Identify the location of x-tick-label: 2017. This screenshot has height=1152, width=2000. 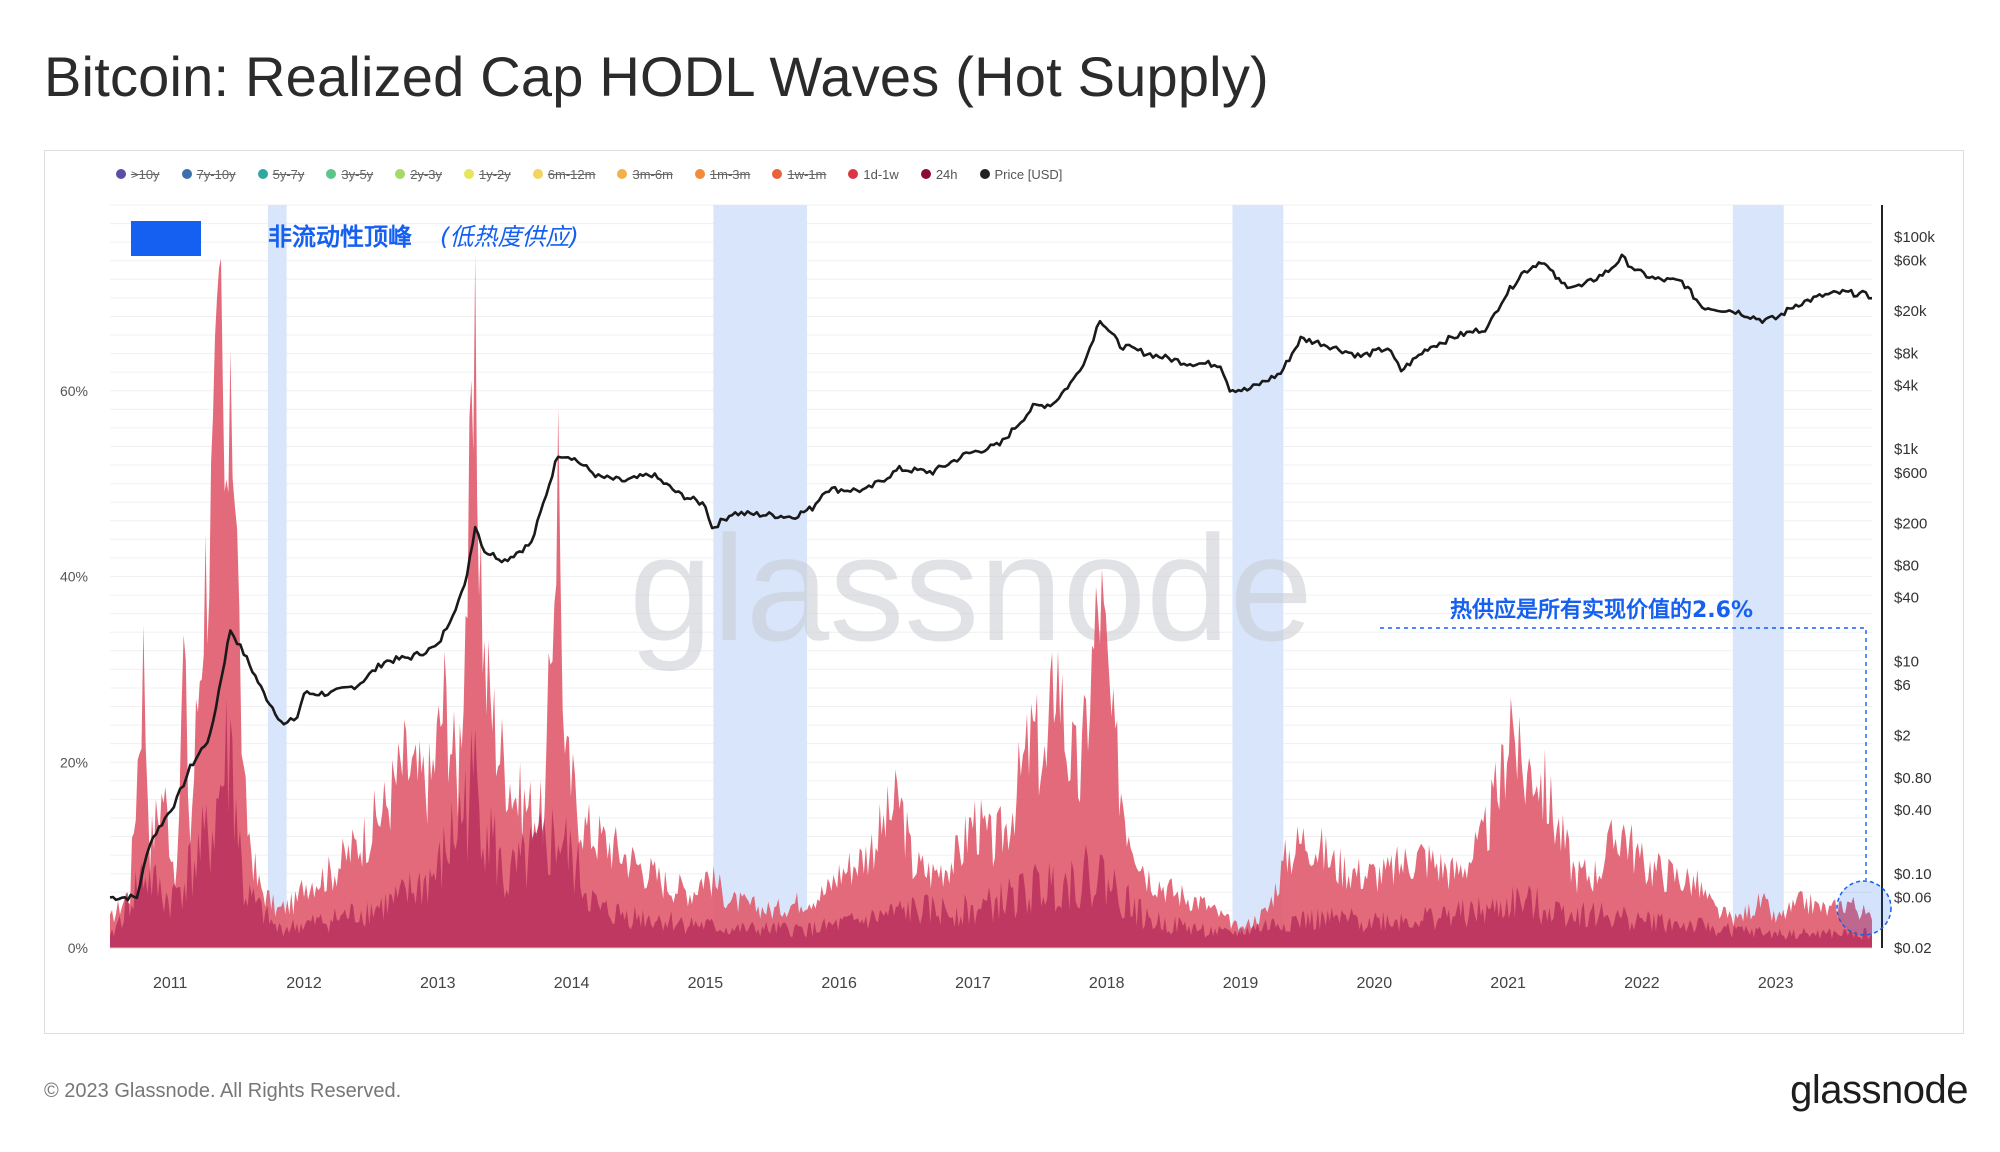
(973, 983).